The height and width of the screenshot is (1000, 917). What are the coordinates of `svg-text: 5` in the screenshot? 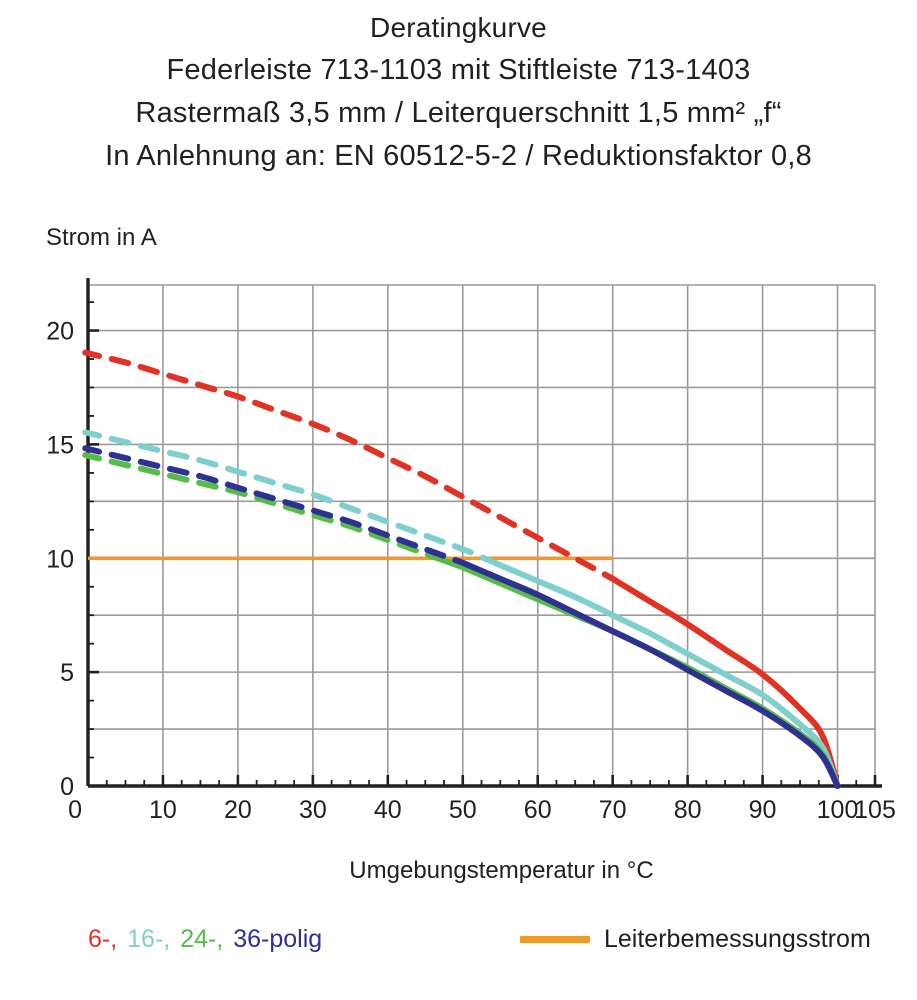 It's located at (67, 673).